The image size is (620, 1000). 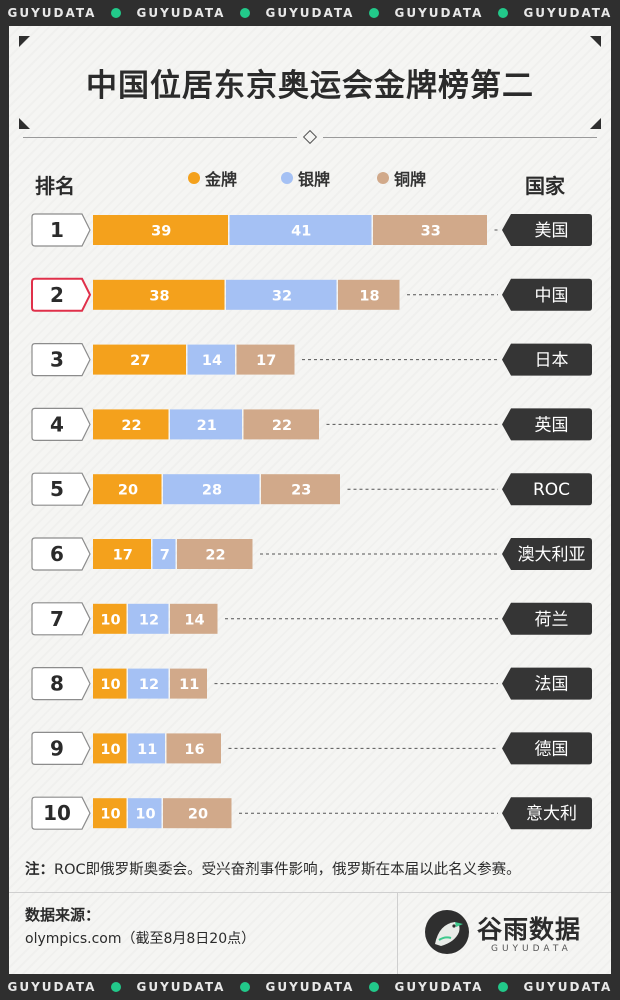 I want to click on rank-number: 3, so click(x=57, y=360).